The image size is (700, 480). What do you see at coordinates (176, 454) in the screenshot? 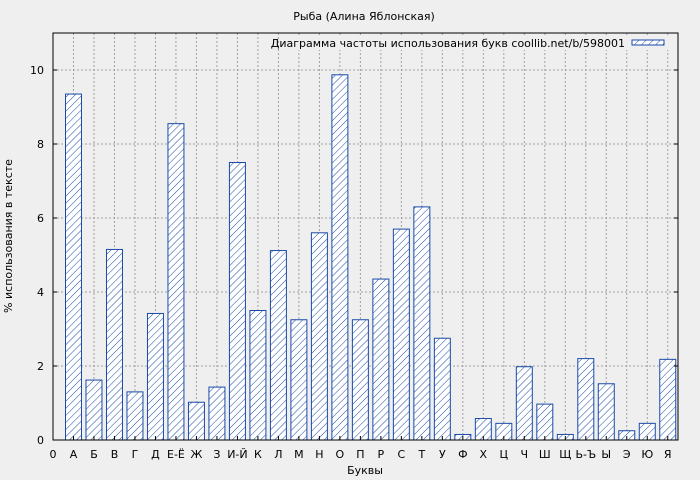
I see `x-tick-label: Е-Ё` at bounding box center [176, 454].